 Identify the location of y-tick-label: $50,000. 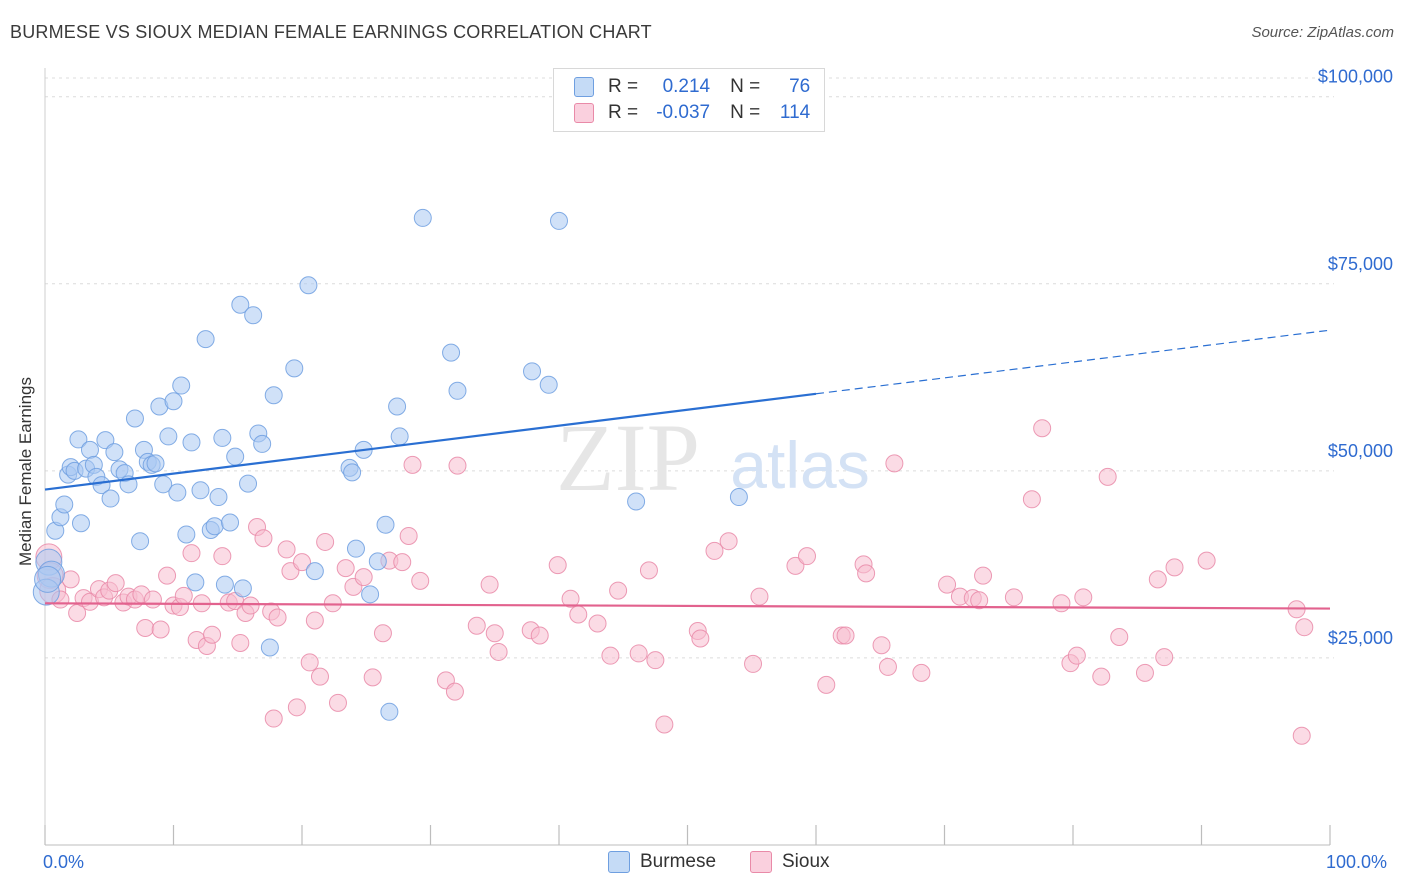
(1360, 451).